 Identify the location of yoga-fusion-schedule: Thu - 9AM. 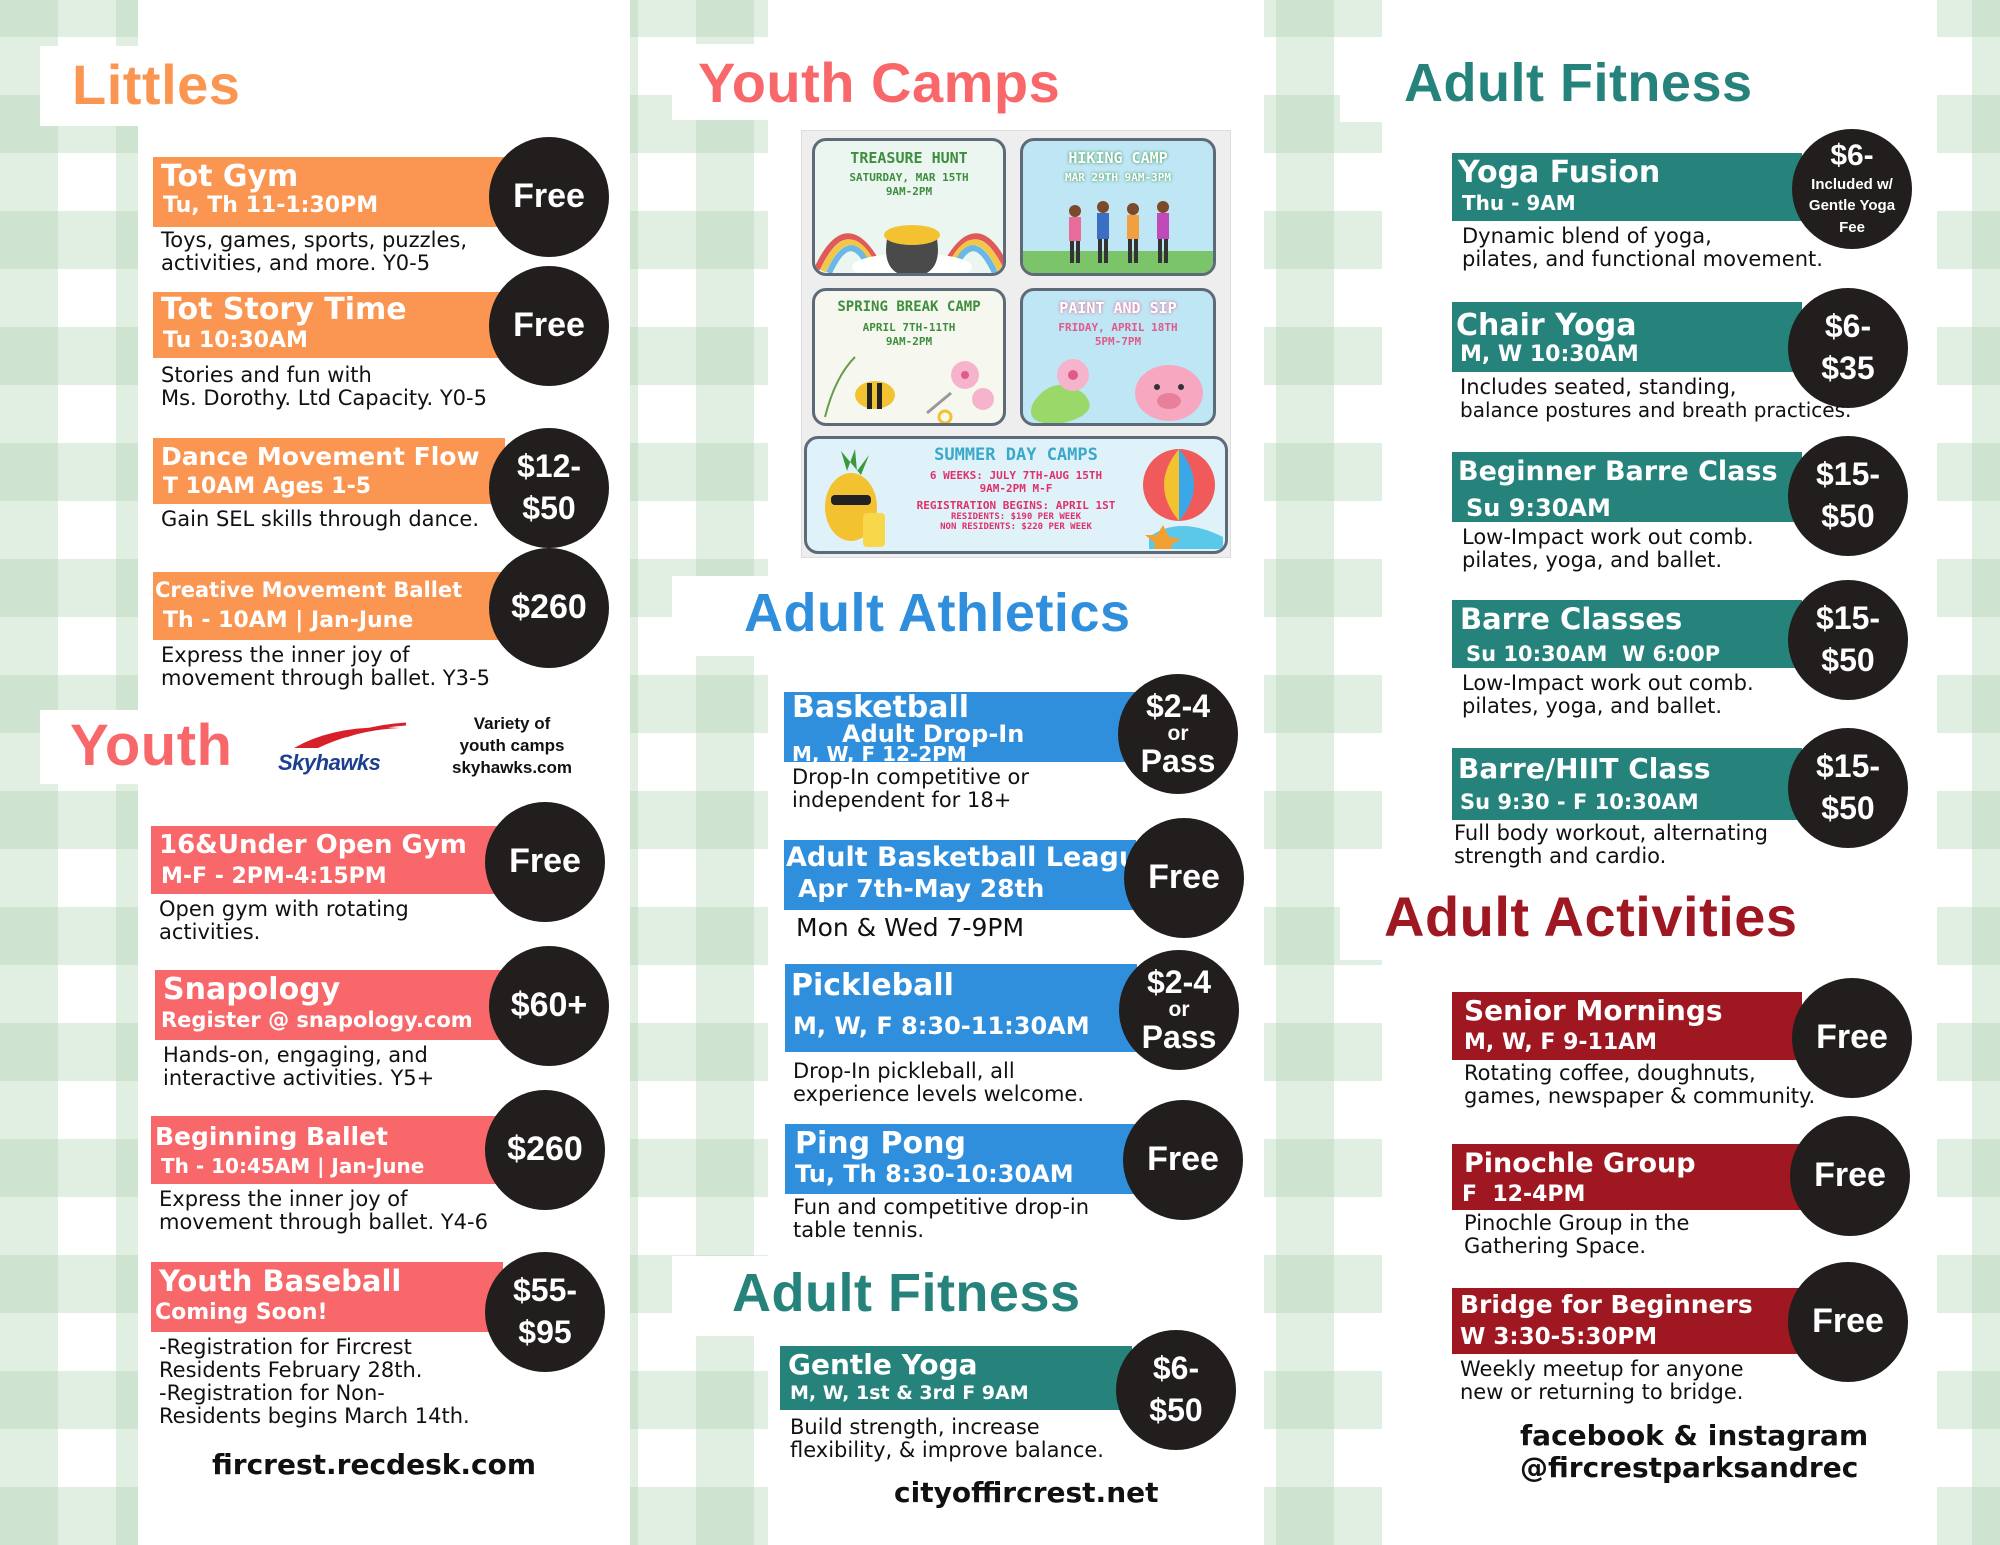
(1519, 203).